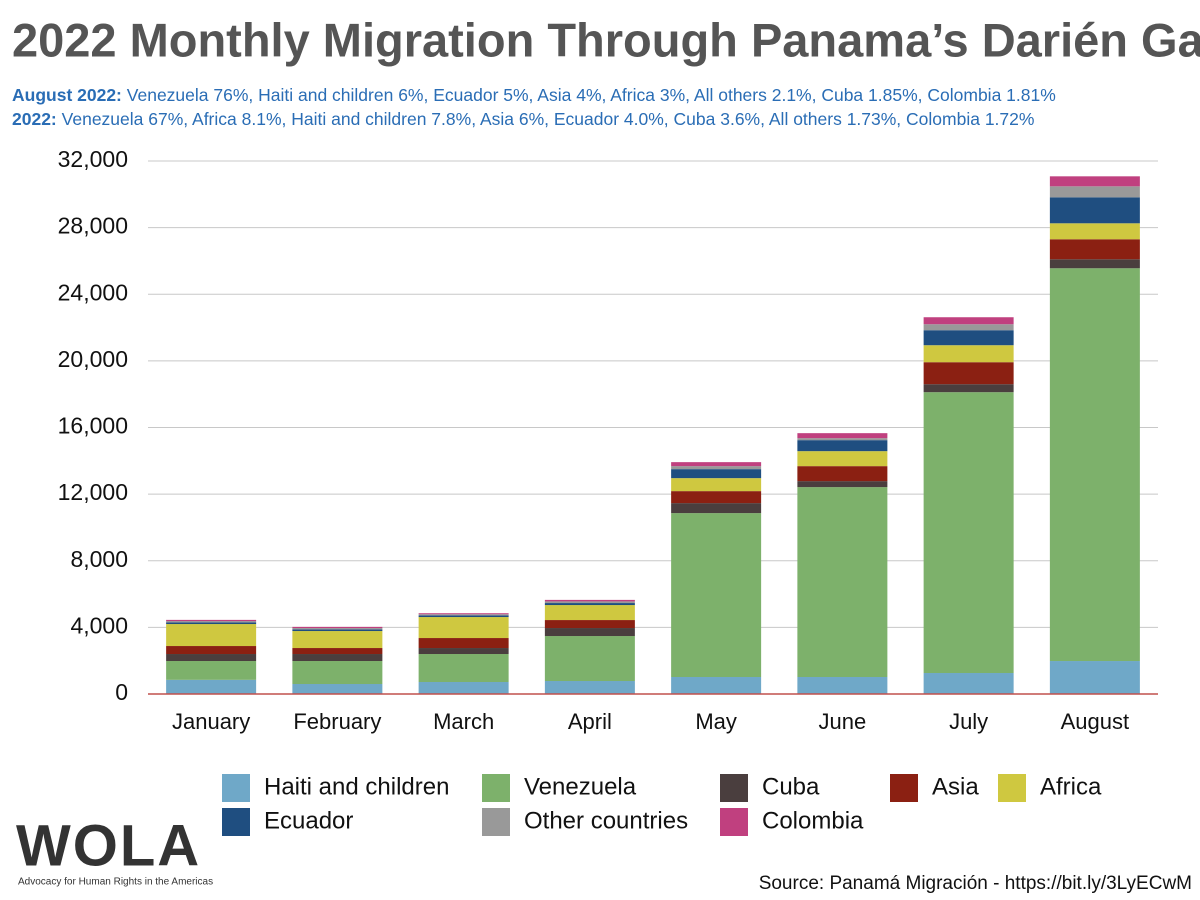 Image resolution: width=1200 pixels, height=900 pixels. Describe the element at coordinates (337, 721) in the screenshot. I see `x-tick-label: February` at that location.